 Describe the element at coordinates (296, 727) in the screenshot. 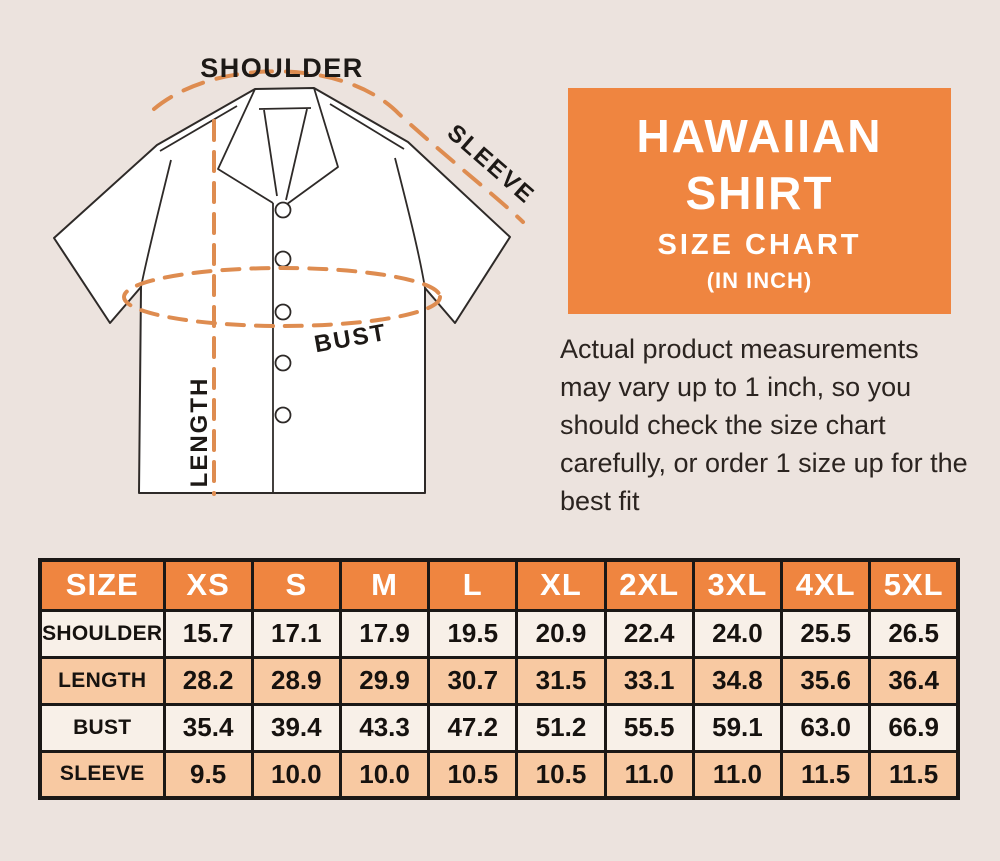

I see `bust-value-s: 39.4` at that location.